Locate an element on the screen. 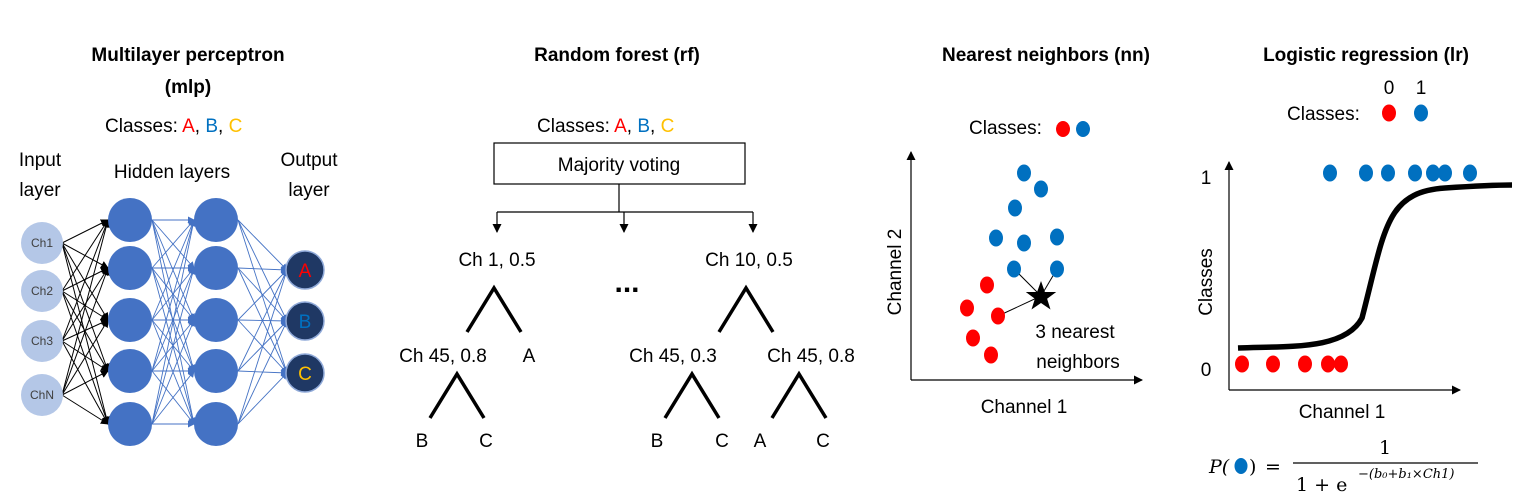 The image size is (1520, 501). mlp-nodes: Ch1 Ch2 Ch3 ChN A B C is located at coordinates (173, 322).